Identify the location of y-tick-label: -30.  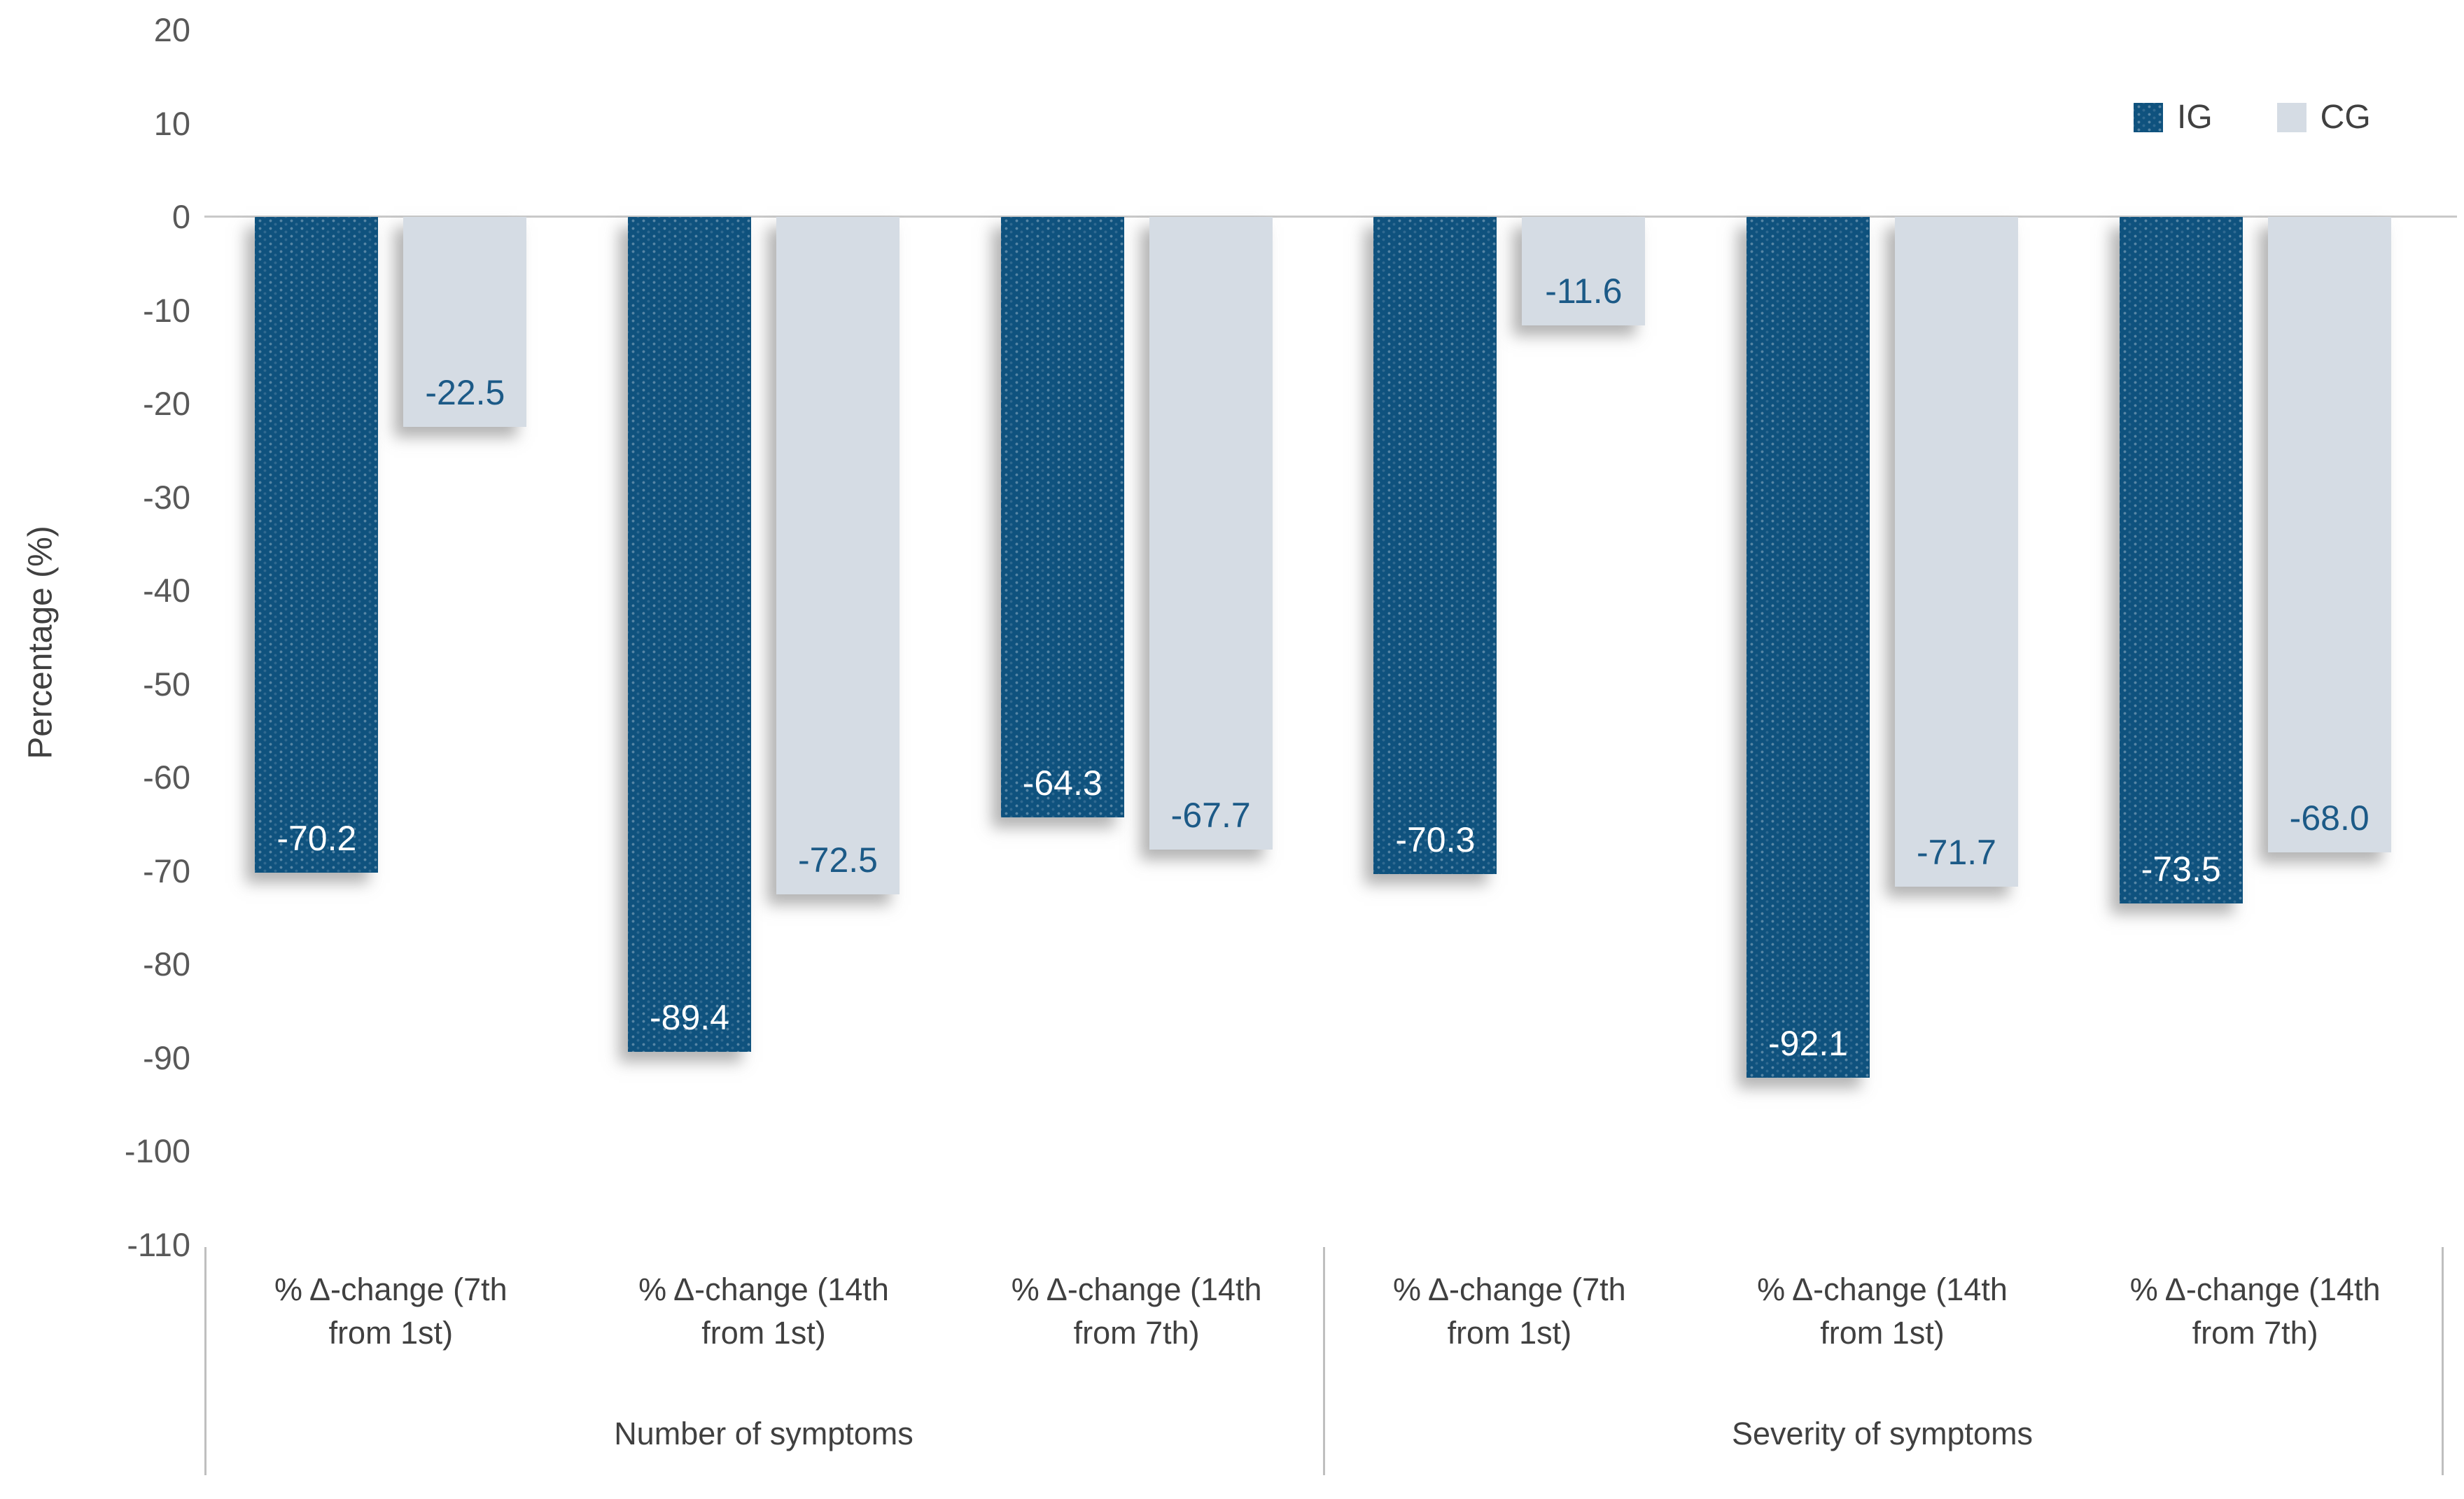
(166, 497).